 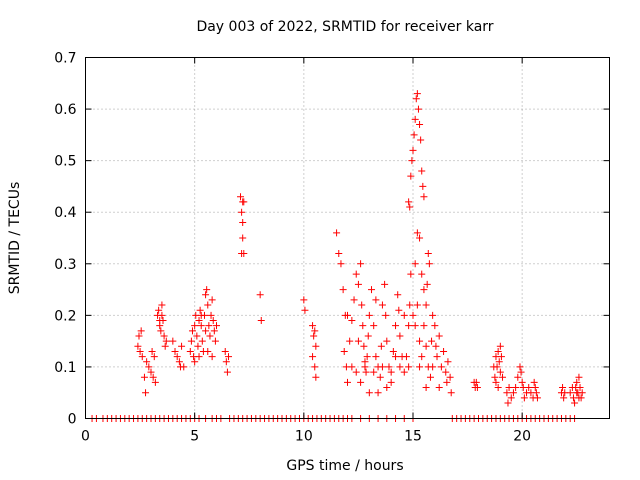 I want to click on x-axis-label: GPS time / hours, so click(x=344, y=466).